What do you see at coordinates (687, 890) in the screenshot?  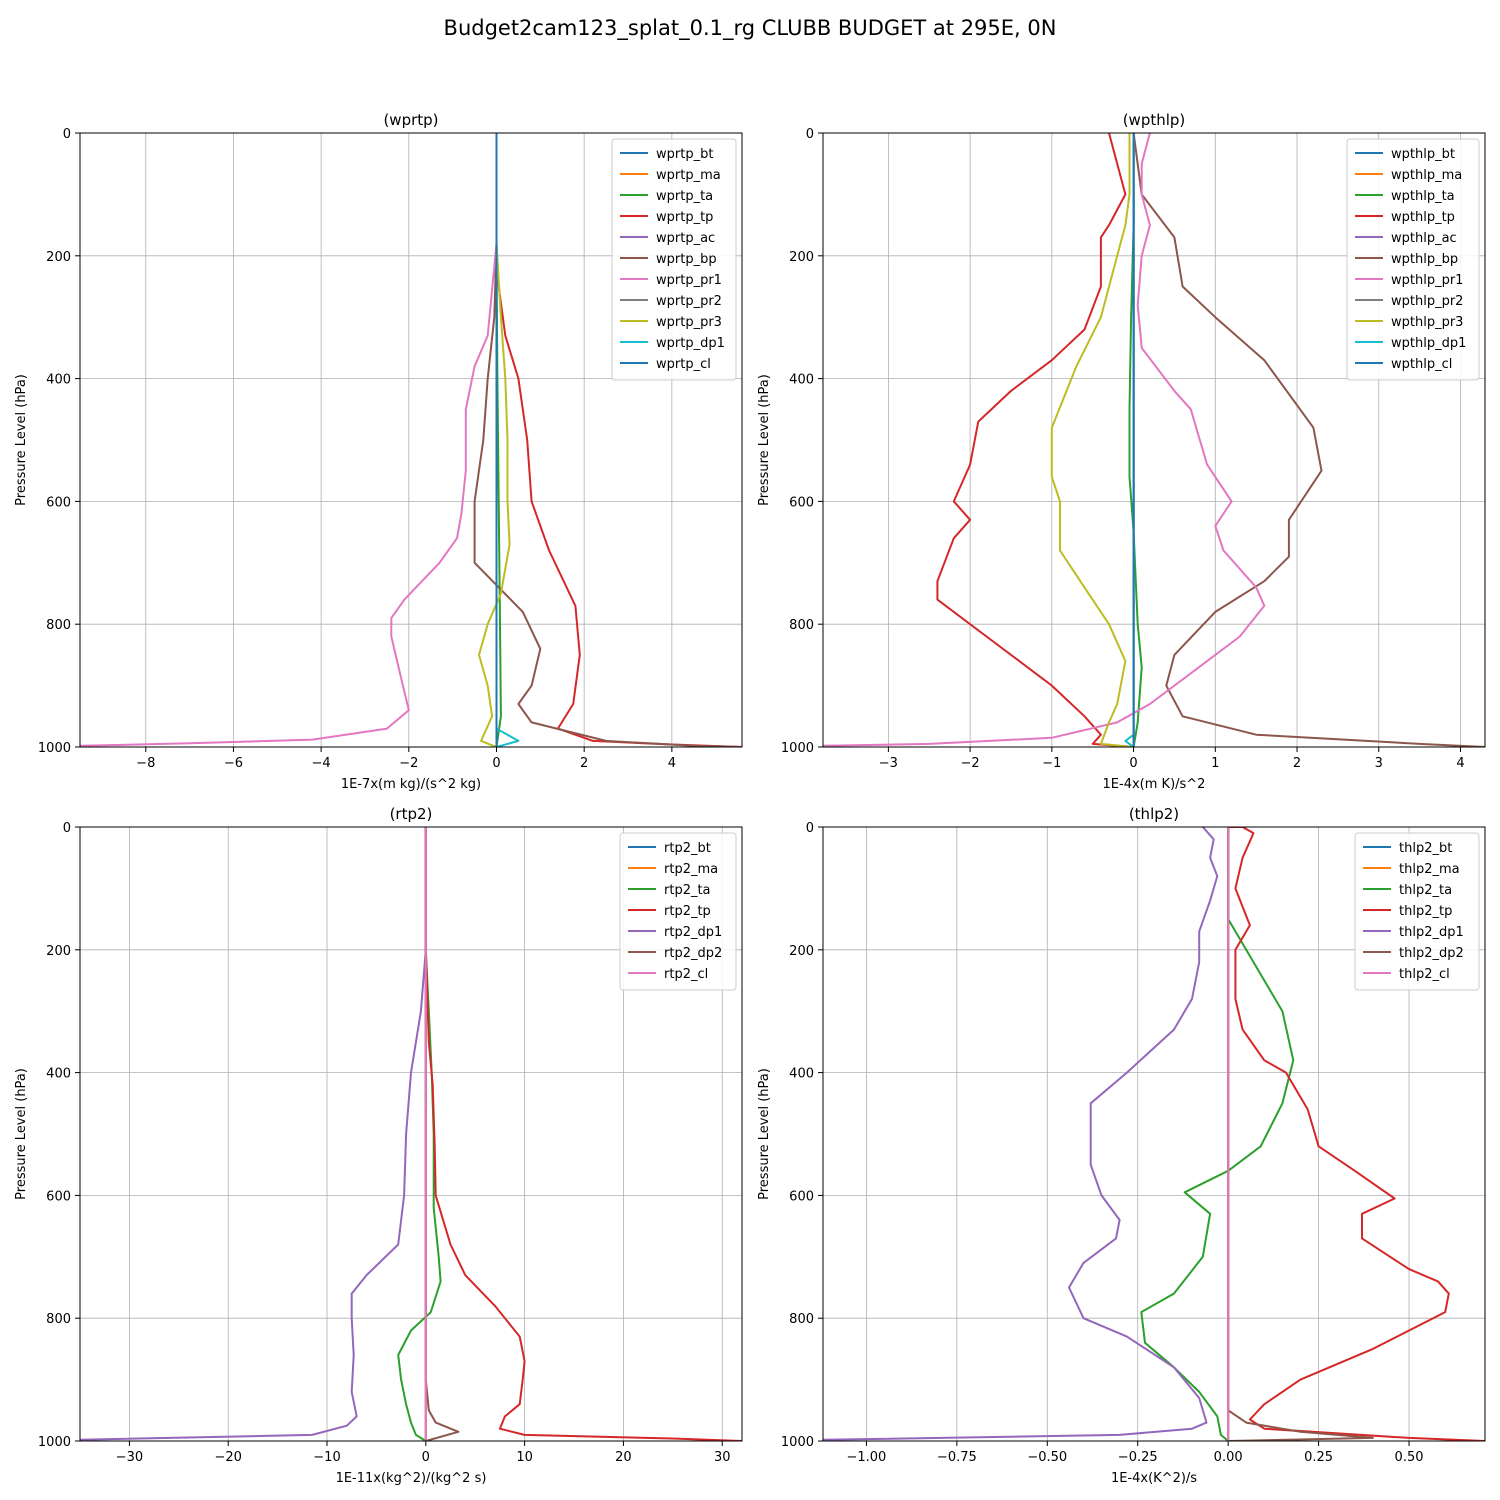 I see `legend-label-rtp2_ta: rtp2_ta` at bounding box center [687, 890].